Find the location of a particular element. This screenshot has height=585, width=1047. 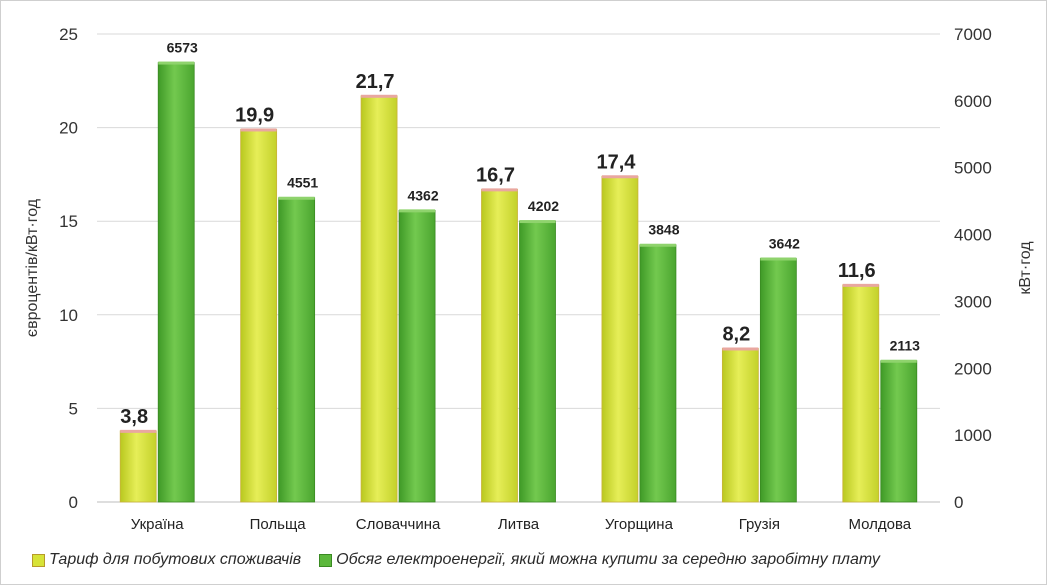

data-label-tariff: 17,4 is located at coordinates (616, 162).